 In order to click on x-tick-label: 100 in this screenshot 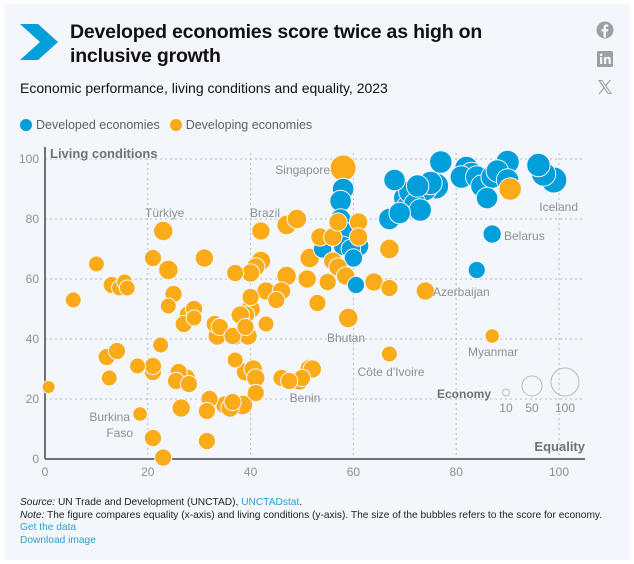, I will do `click(559, 472)`.